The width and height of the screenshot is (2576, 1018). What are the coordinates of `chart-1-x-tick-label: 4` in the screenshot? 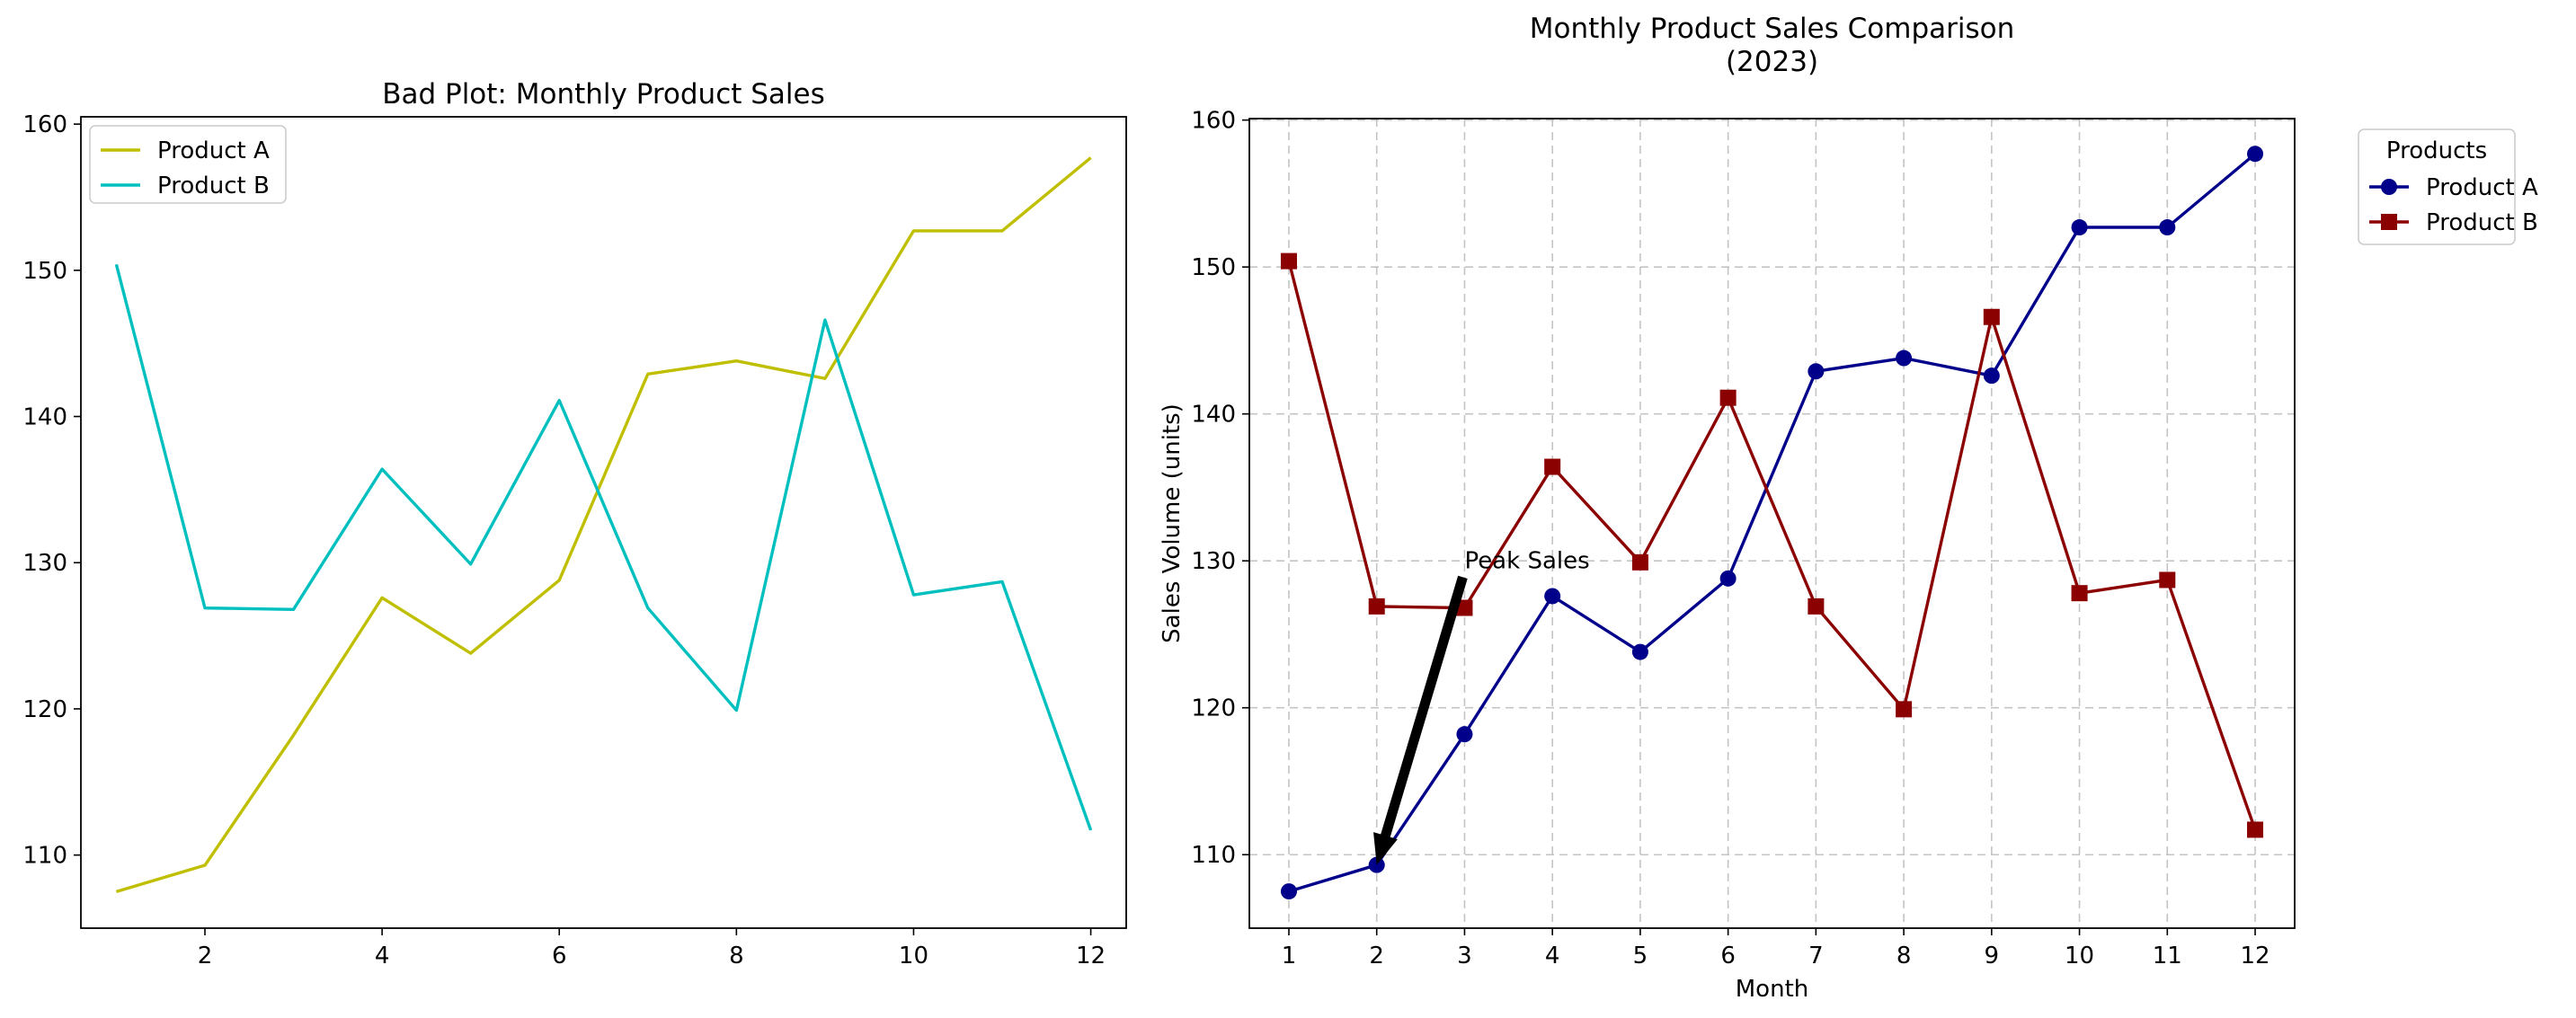 It's located at (1552, 956).